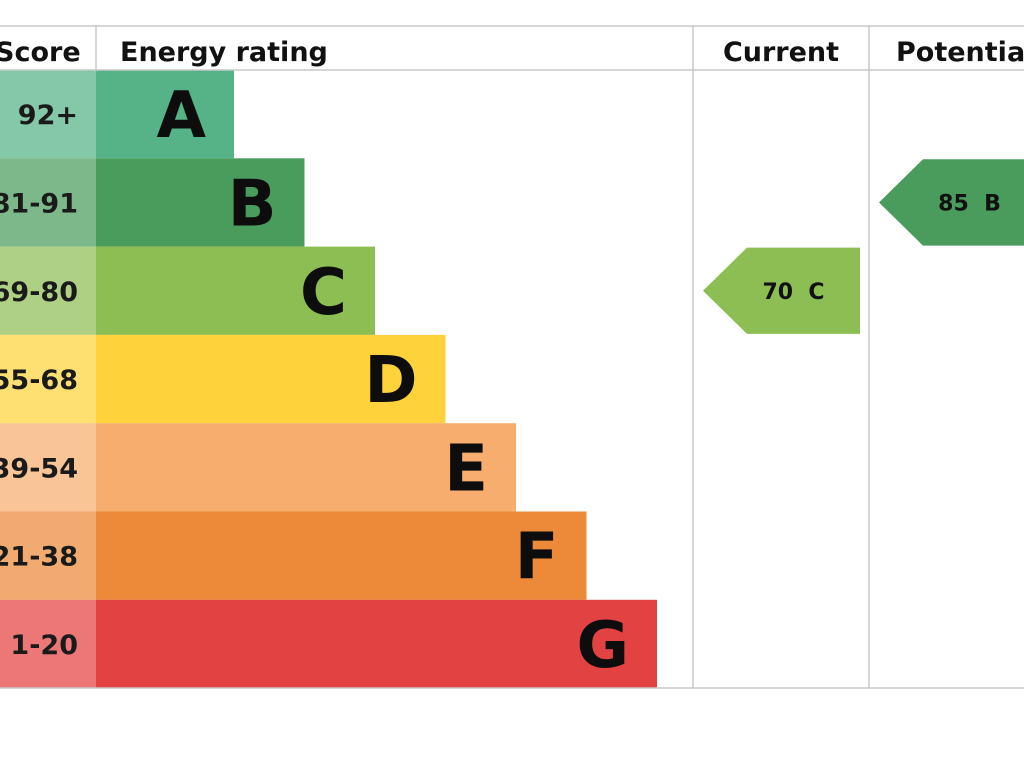 The height and width of the screenshot is (768, 1024). What do you see at coordinates (602, 646) in the screenshot?
I see `rating-letter-g: G` at bounding box center [602, 646].